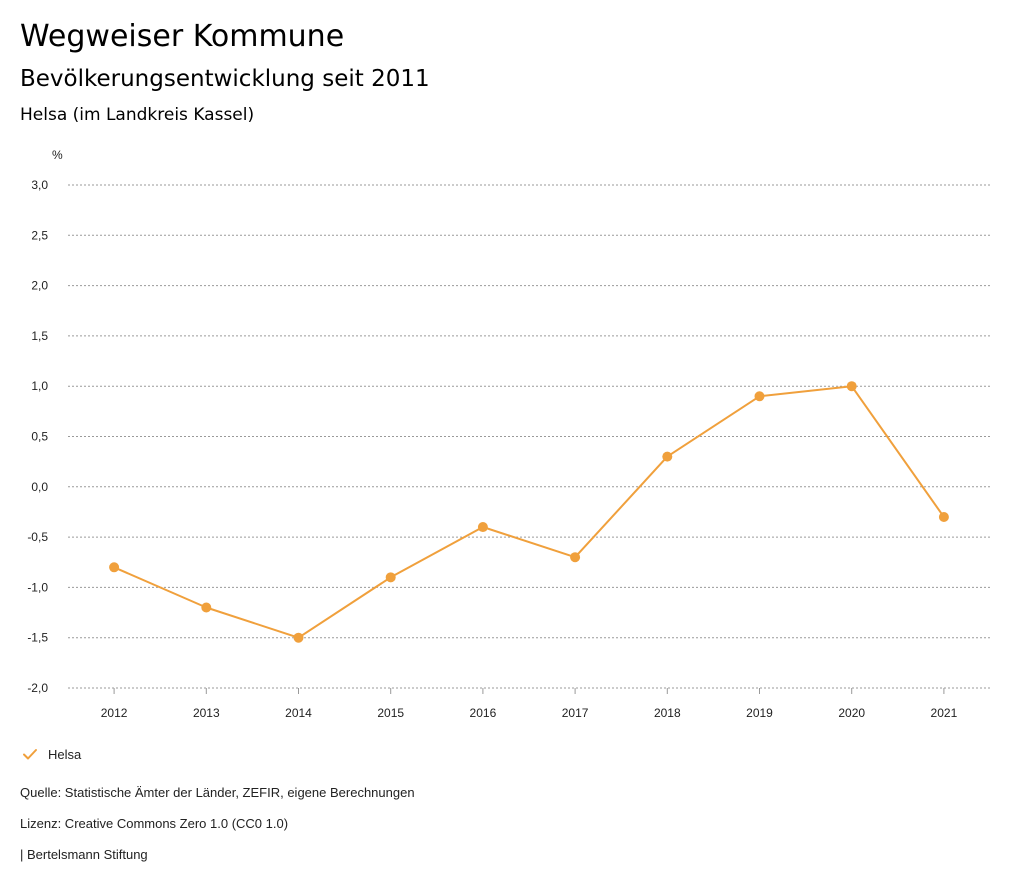 The height and width of the screenshot is (888, 1024). I want to click on y-tick-label: 3,0, so click(39, 185).